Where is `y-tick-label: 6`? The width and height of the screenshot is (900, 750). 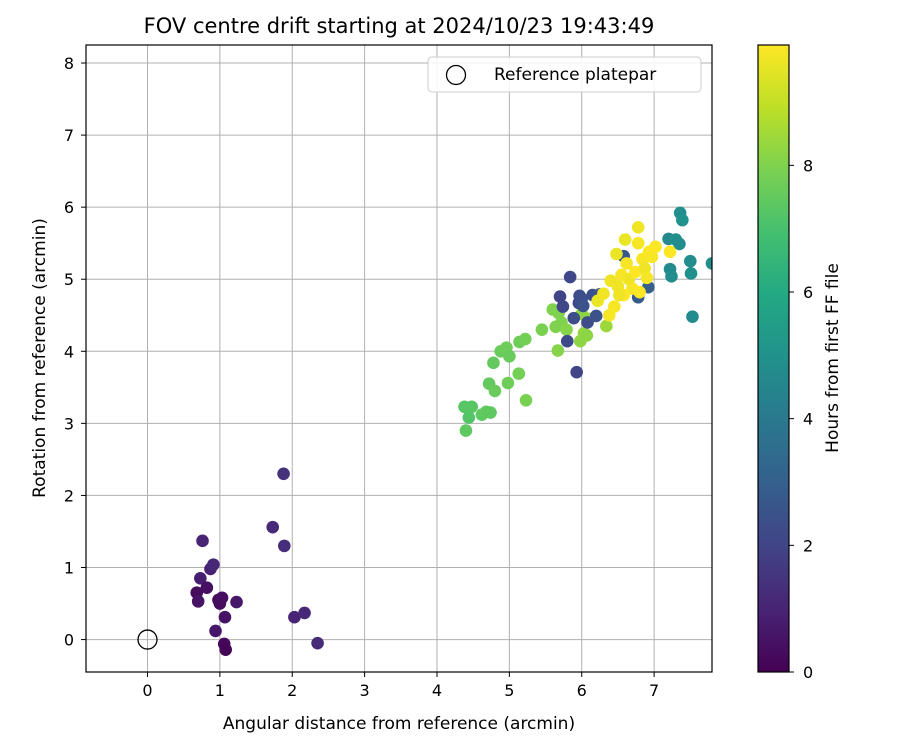
y-tick-label: 6 is located at coordinates (69, 207).